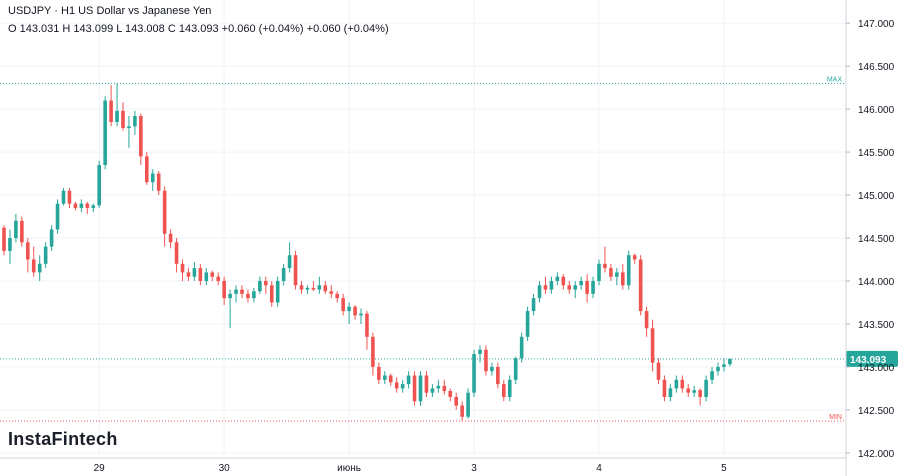 The image size is (900, 476). Describe the element at coordinates (876, 24) in the screenshot. I see `y-tick-label: 147.000` at that location.